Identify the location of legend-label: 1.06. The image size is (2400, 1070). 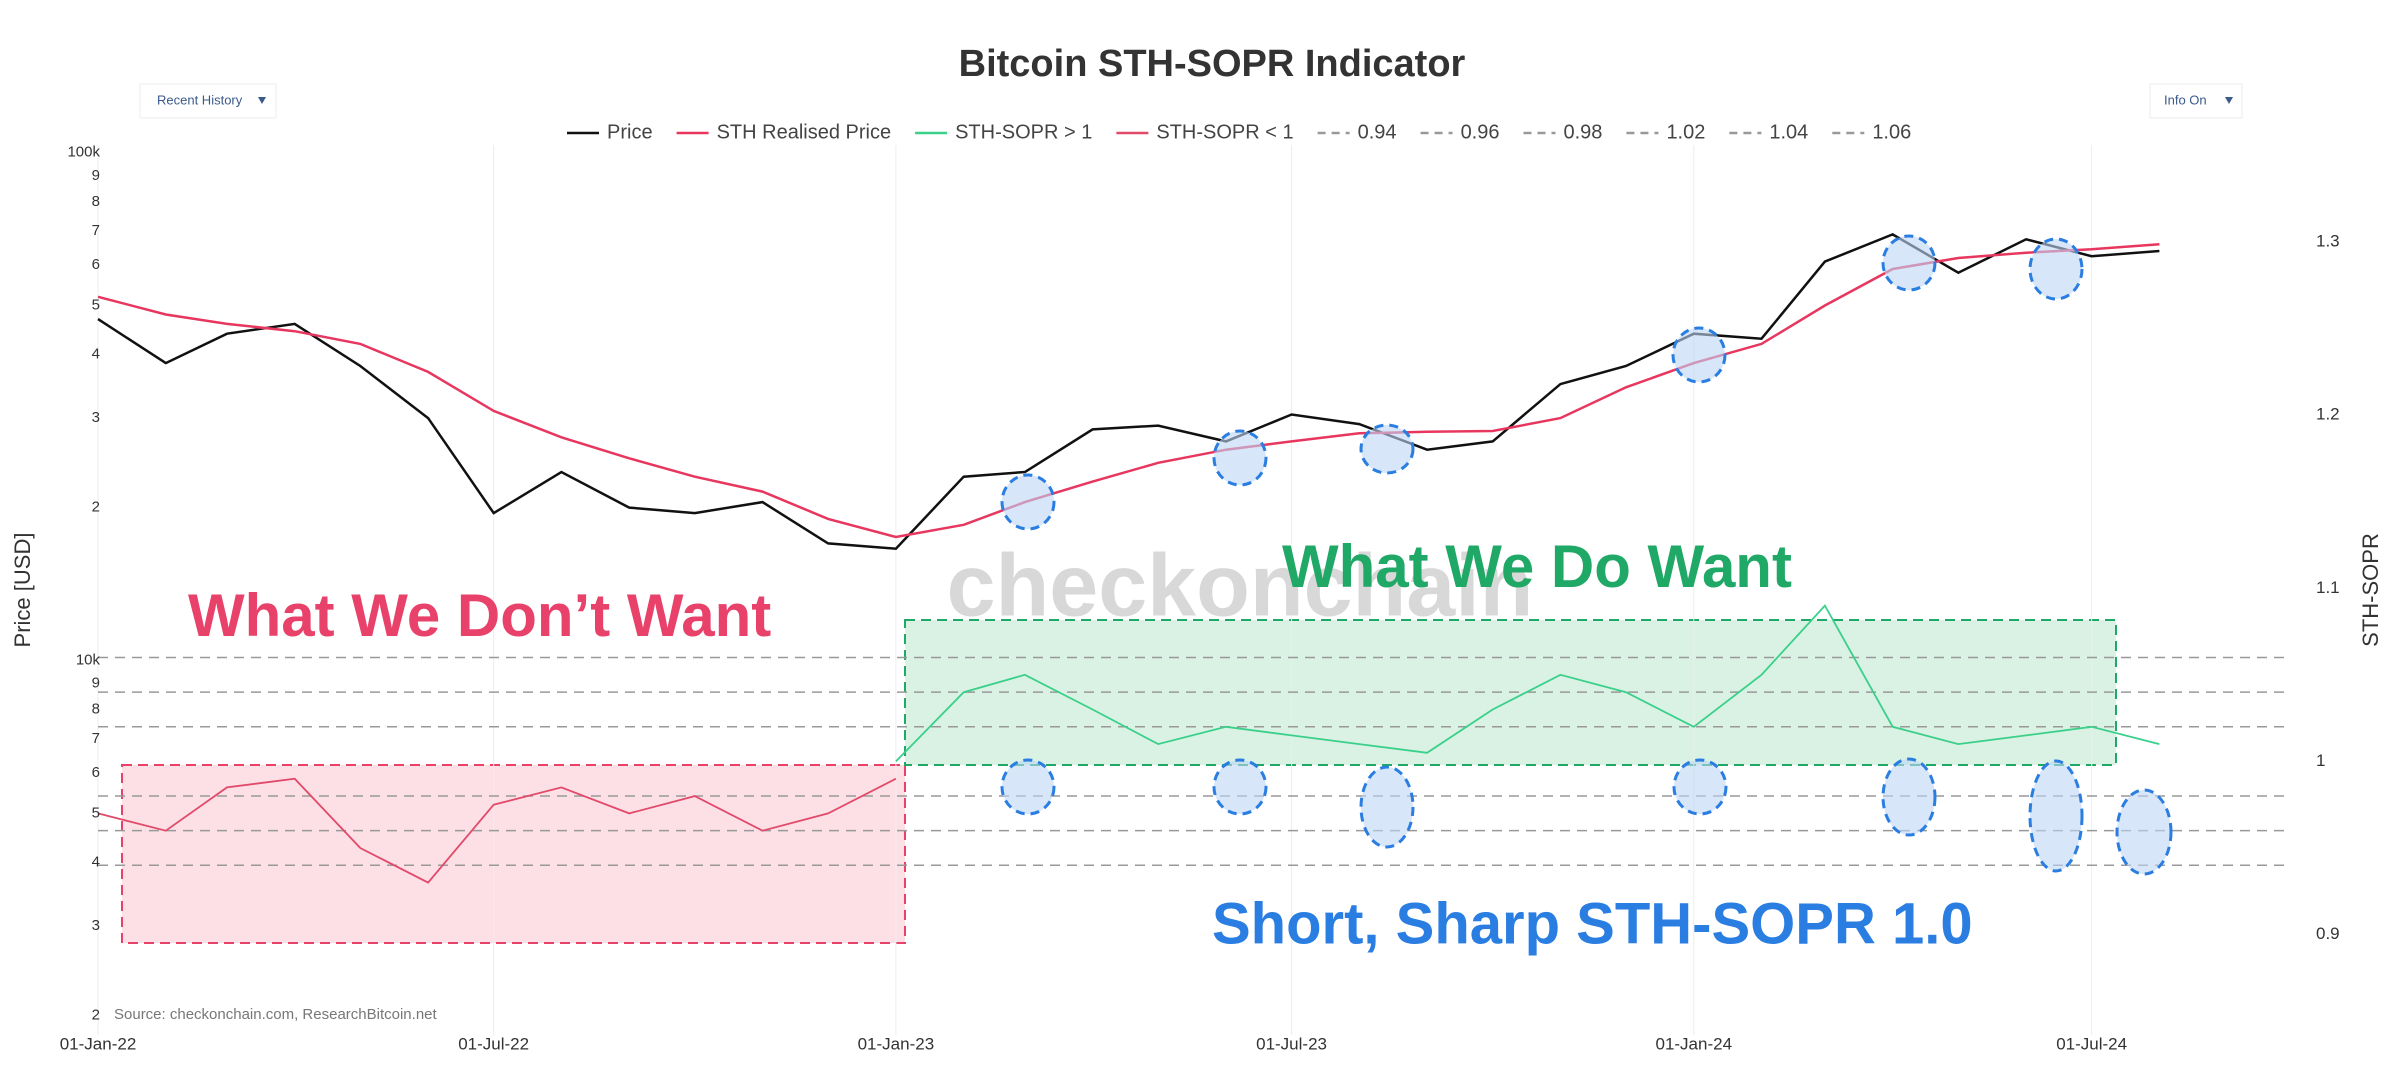
(1891, 132).